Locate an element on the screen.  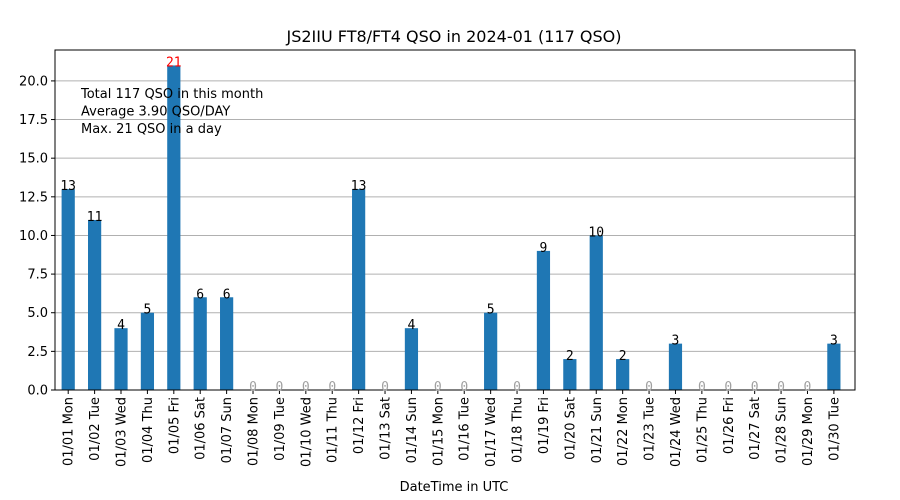
x-tick-label: 01/19 Fri is located at coordinates (544, 425).